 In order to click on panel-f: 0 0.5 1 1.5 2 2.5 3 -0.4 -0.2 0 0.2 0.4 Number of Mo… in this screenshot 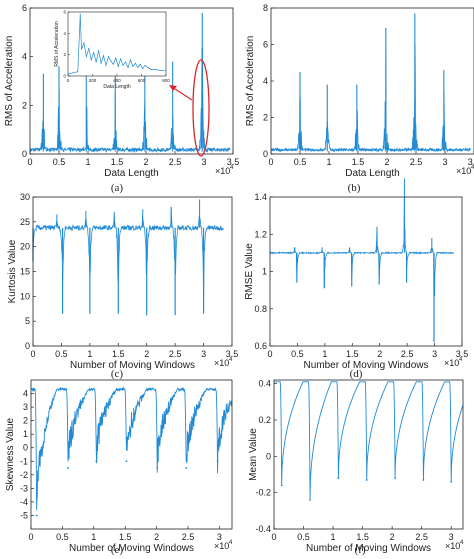, I will do `click(356, 467)`.